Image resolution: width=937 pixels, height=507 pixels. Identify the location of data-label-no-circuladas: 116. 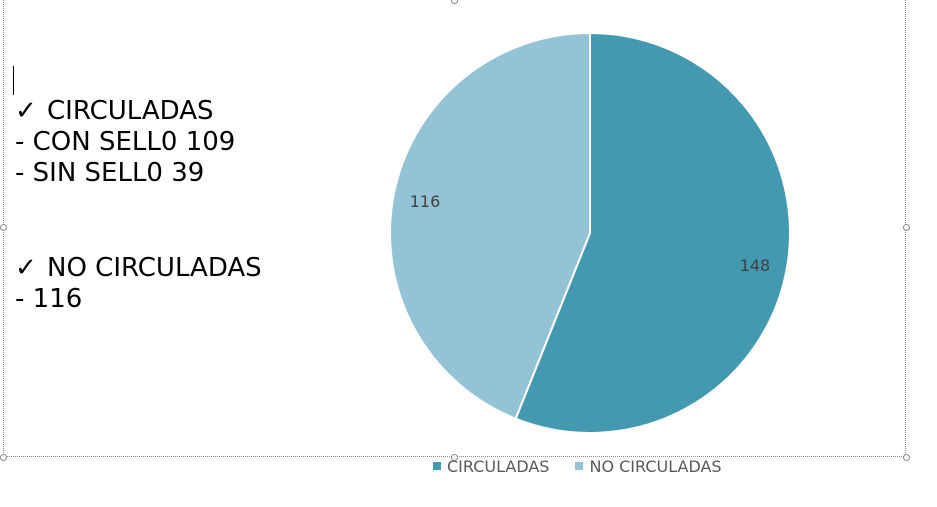
(425, 201).